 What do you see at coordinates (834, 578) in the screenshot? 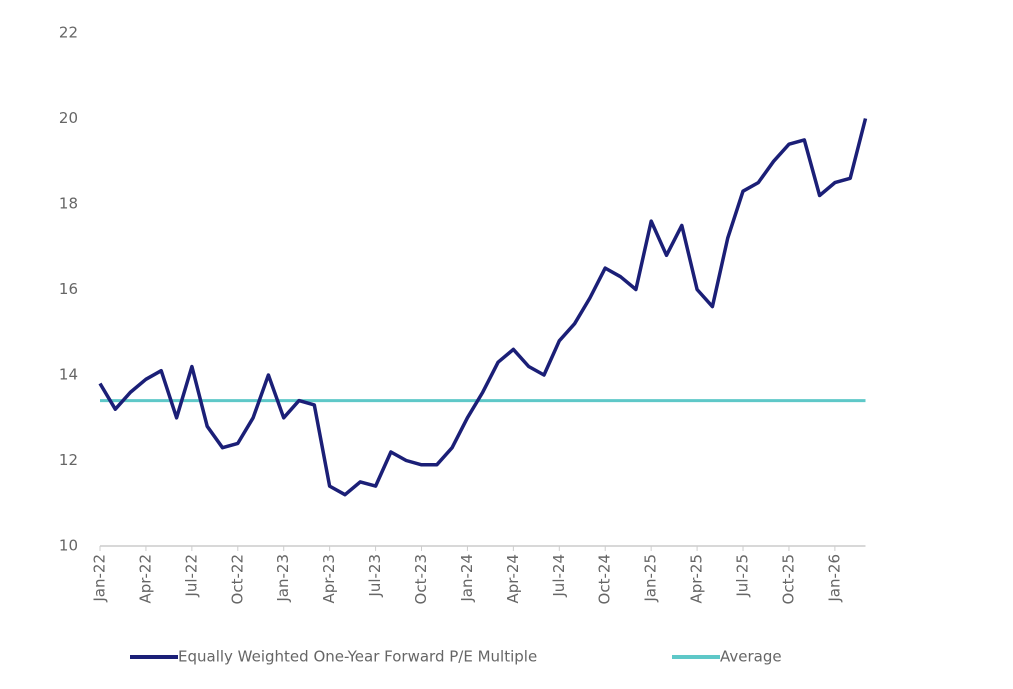
I see `x-tick-label: Jan-26` at bounding box center [834, 578].